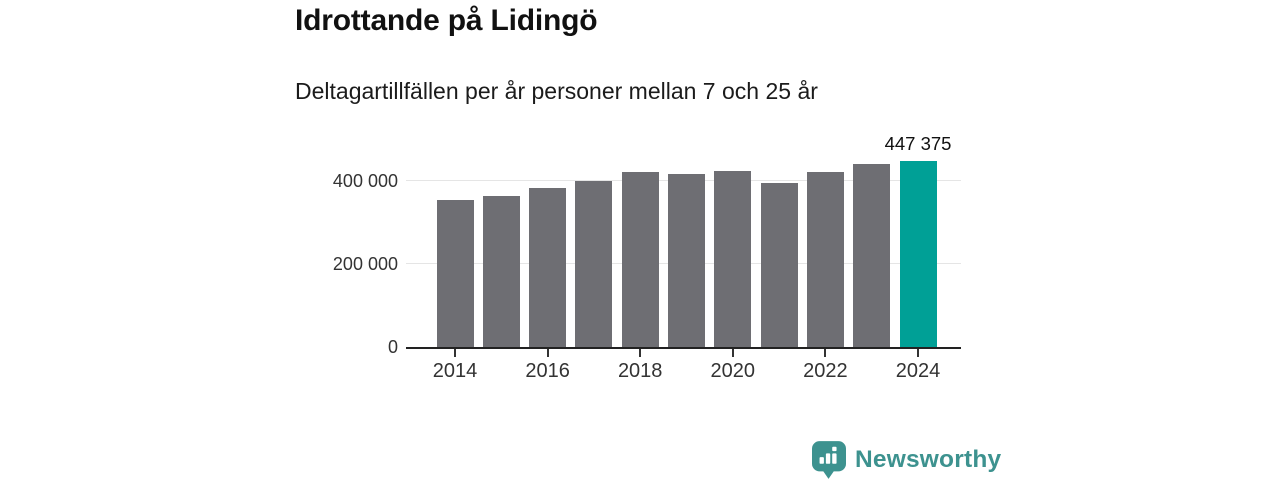 The width and height of the screenshot is (1280, 480). Describe the element at coordinates (365, 264) in the screenshot. I see `y-tick-label: 200 000` at that location.